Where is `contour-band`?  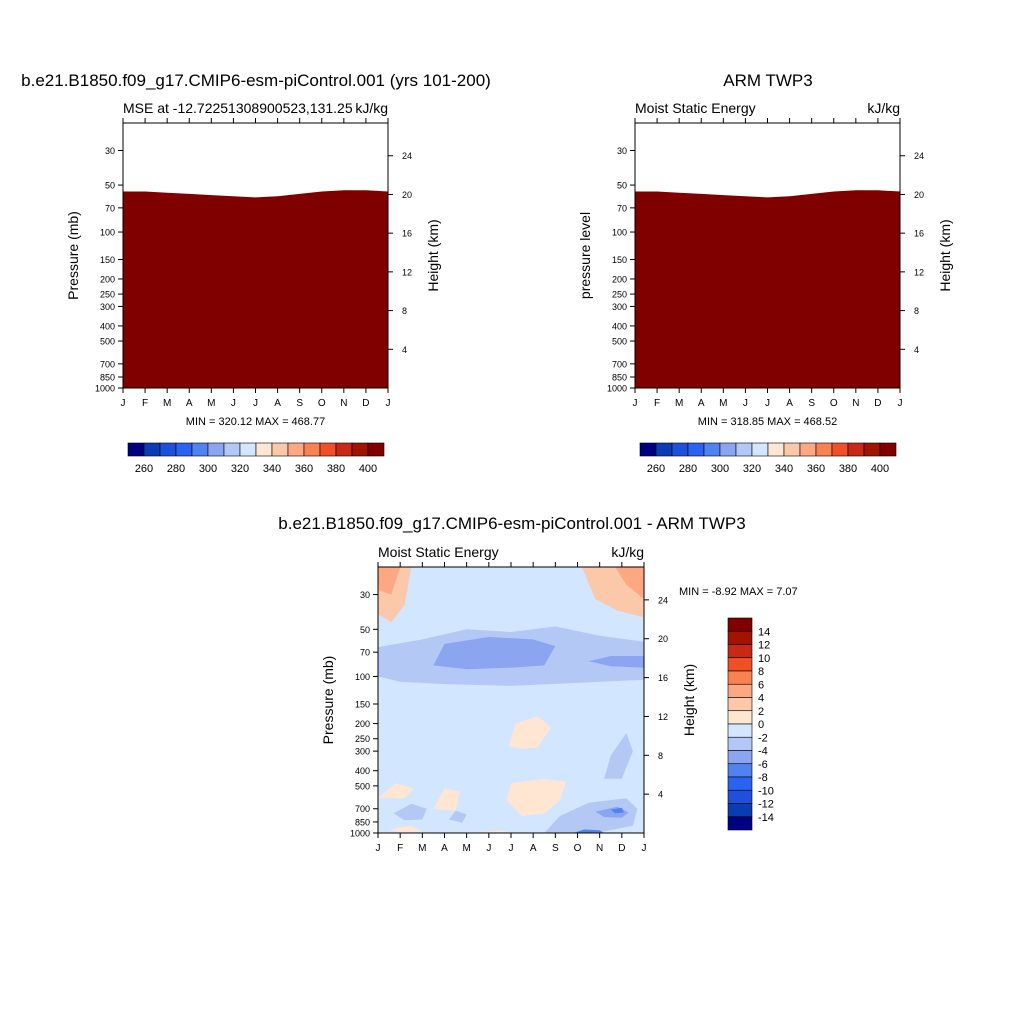 contour-band is located at coordinates (767, 289).